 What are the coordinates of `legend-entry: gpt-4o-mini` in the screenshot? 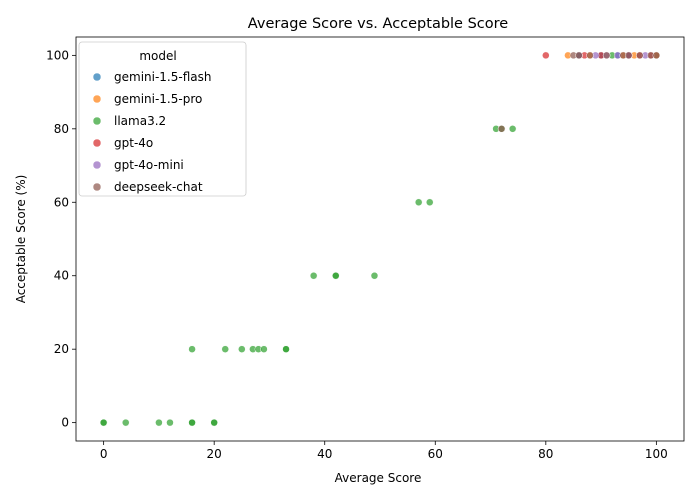 It's located at (138, 165).